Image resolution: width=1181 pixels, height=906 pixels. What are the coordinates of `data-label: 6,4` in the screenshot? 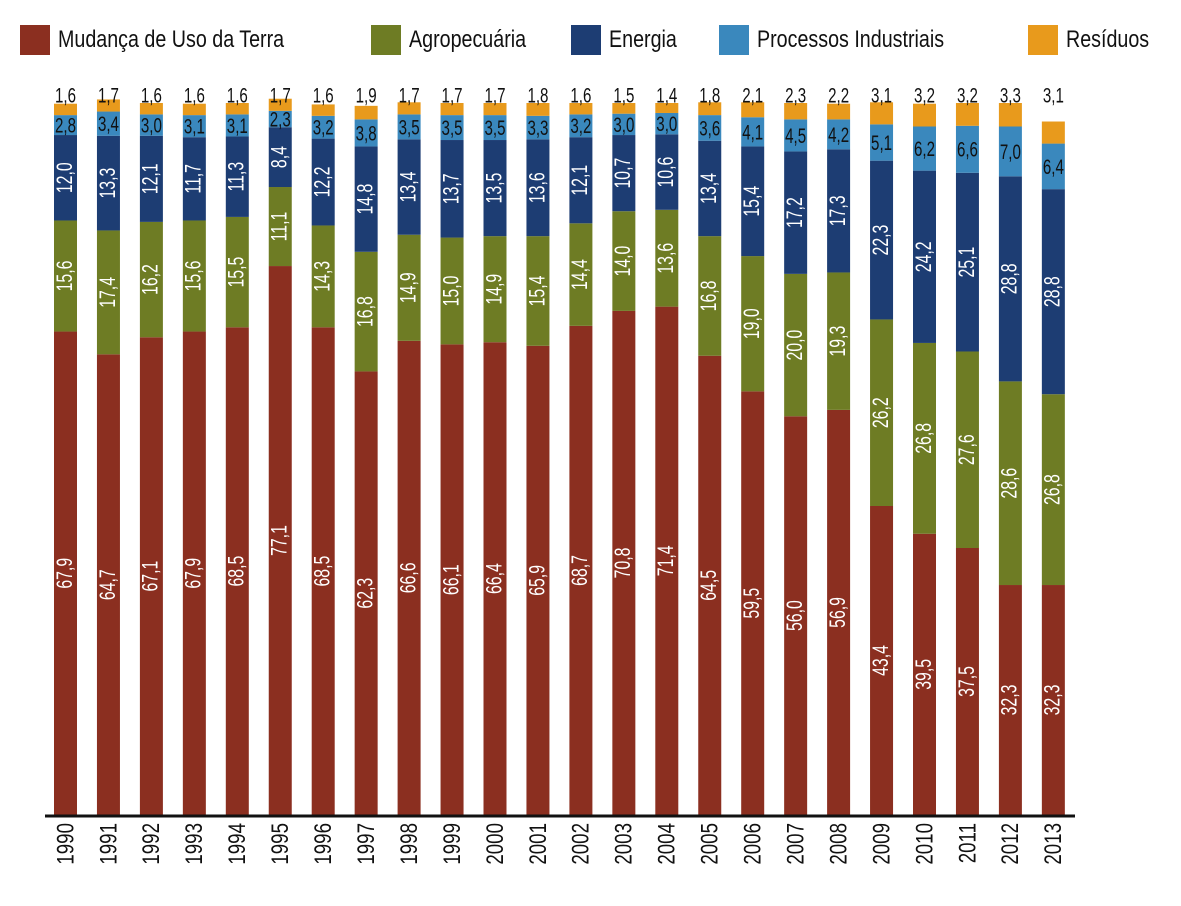 It's located at (1053, 166).